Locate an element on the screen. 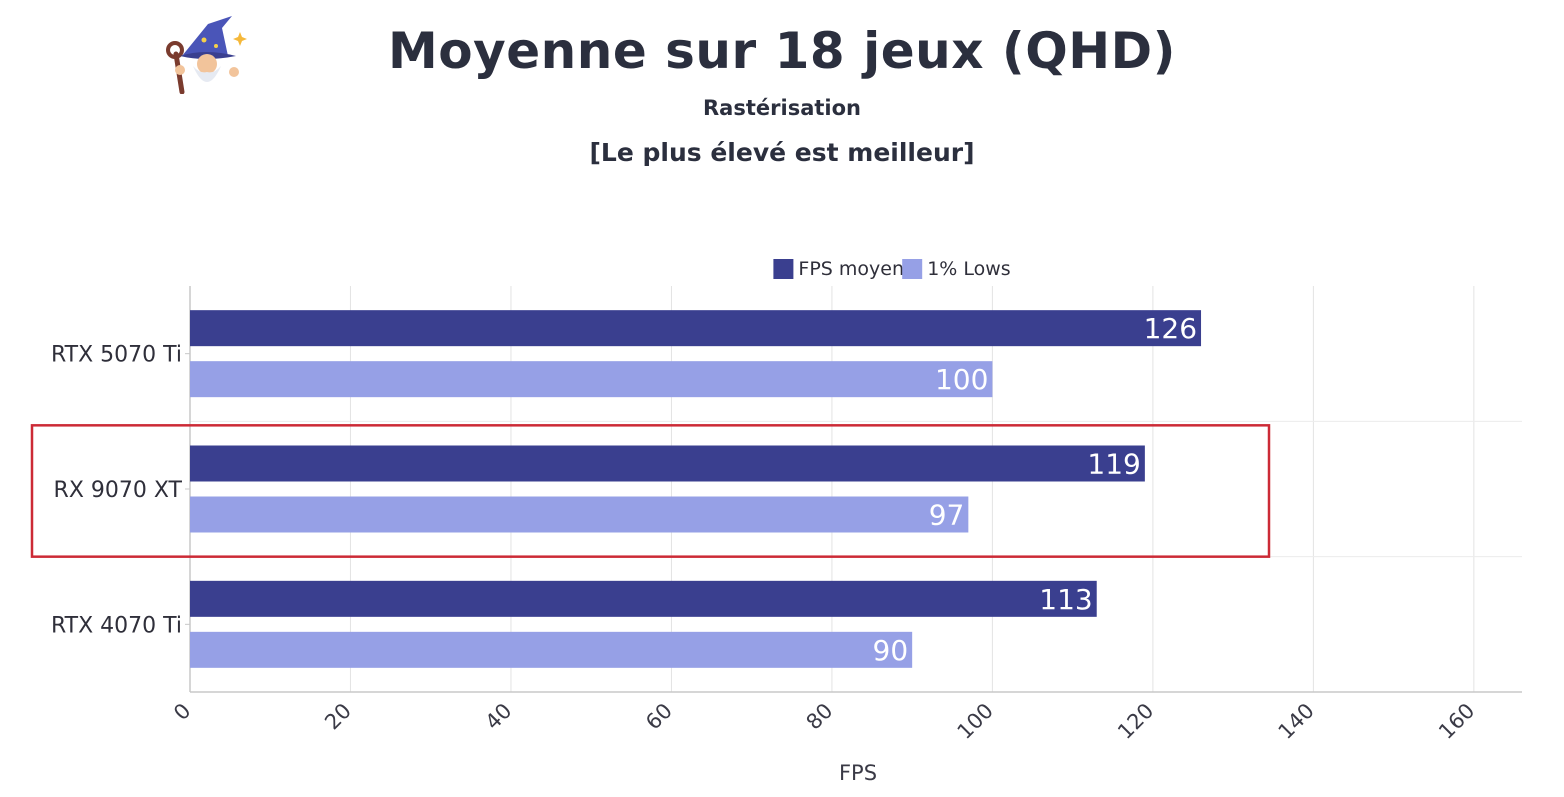 This screenshot has width=1564, height=797. x-tick-label: 100 is located at coordinates (975, 721).